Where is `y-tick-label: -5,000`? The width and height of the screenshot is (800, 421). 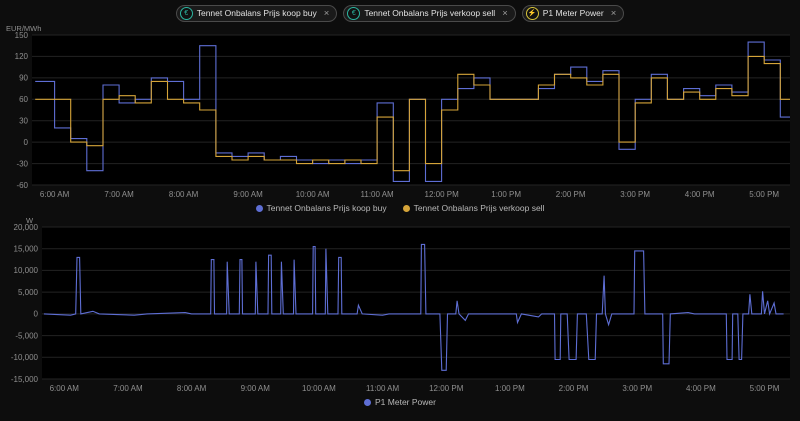
y-tick-label: -5,000 is located at coordinates (26, 335).